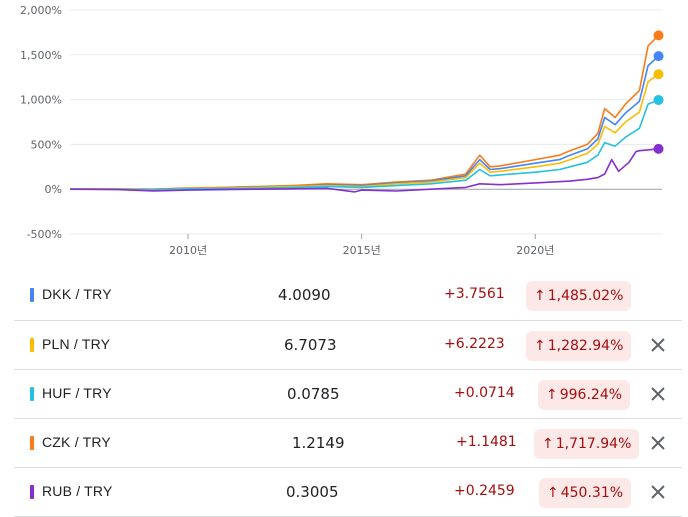  What do you see at coordinates (585, 296) in the screenshot?
I see `percent-change-value: 1,485.02%` at bounding box center [585, 296].